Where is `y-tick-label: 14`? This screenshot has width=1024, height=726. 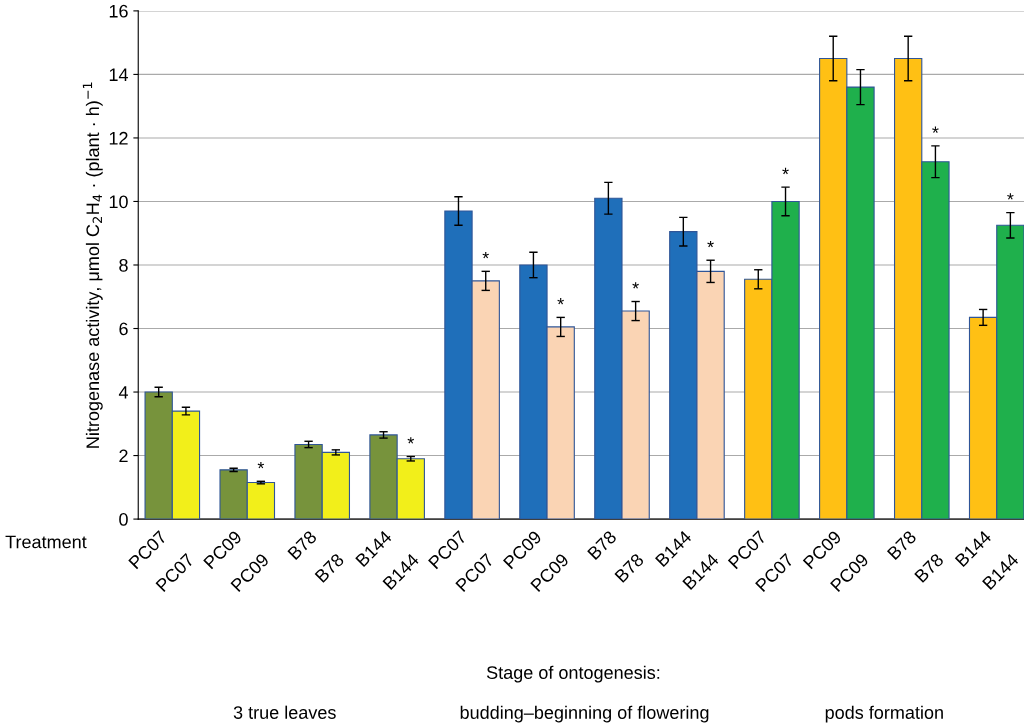
y-tick-label: 14 is located at coordinates (118, 74).